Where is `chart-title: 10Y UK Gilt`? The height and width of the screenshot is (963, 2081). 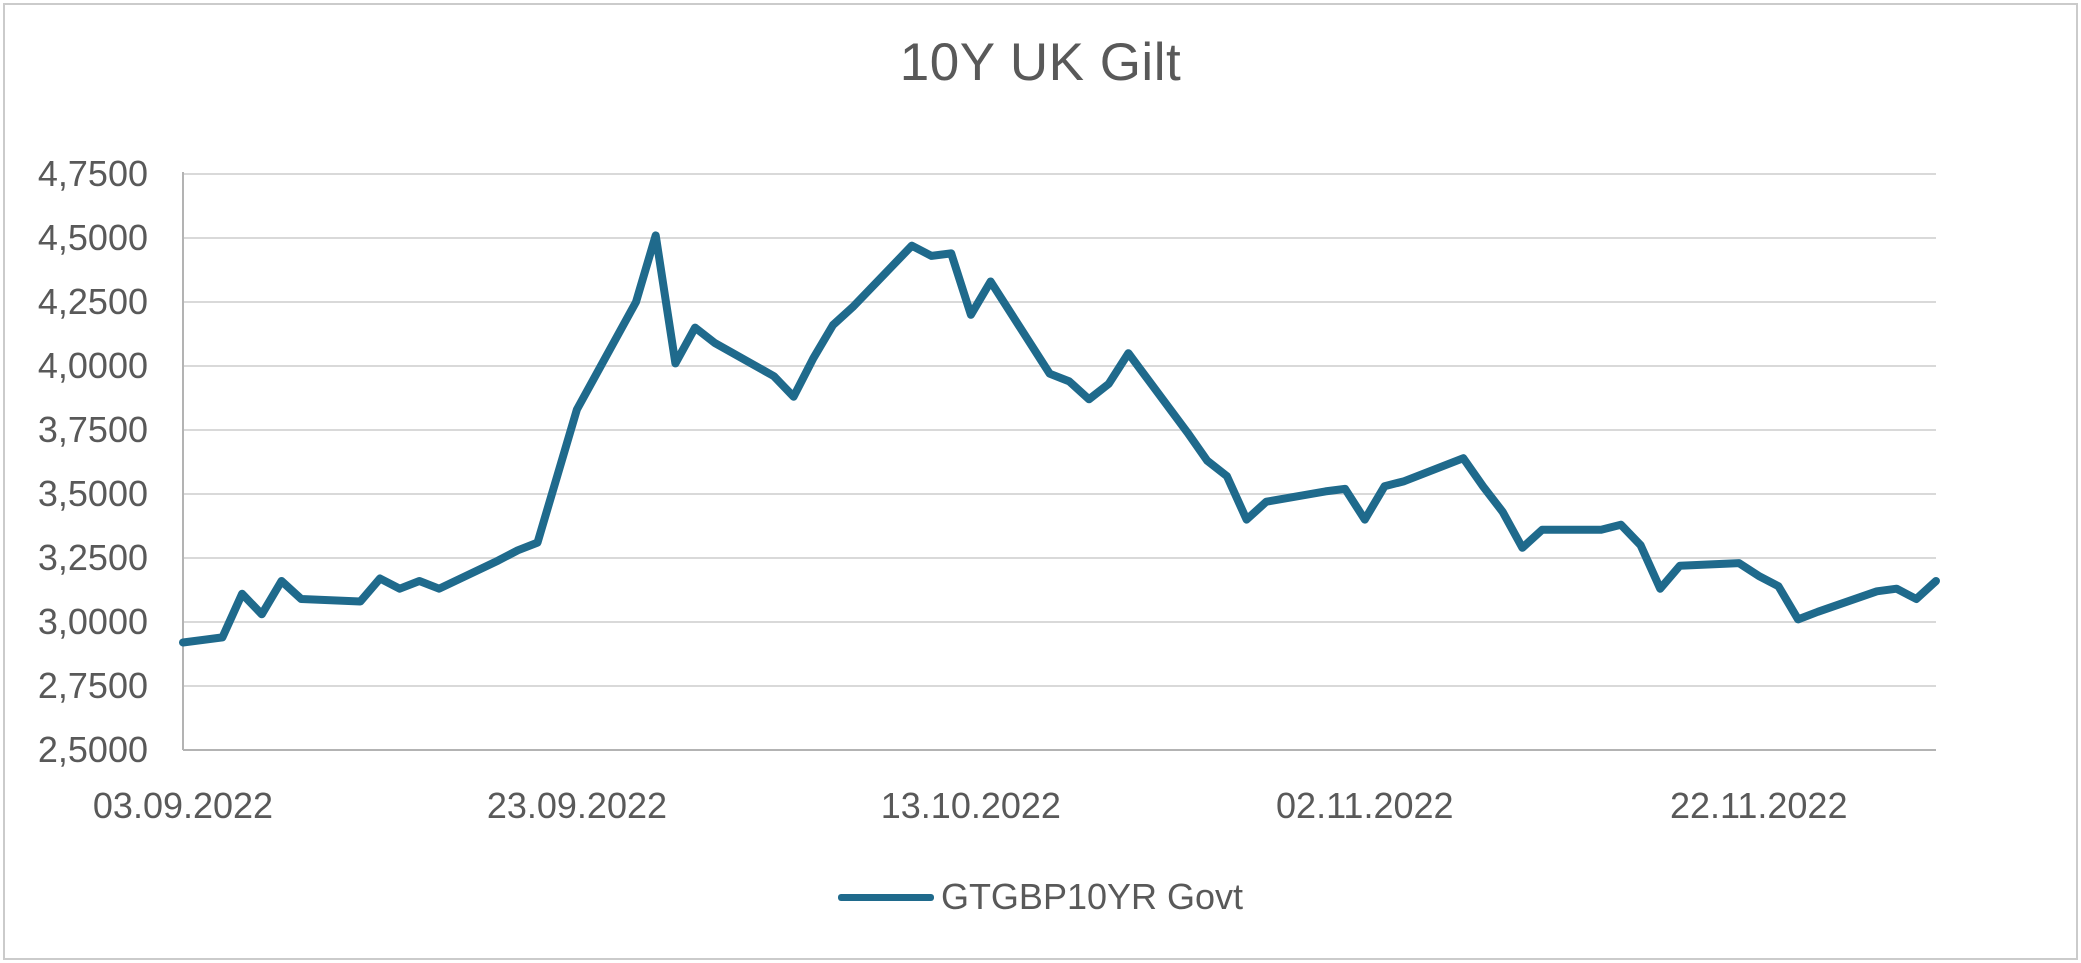
chart-title: 10Y UK Gilt is located at coordinates (1040, 62).